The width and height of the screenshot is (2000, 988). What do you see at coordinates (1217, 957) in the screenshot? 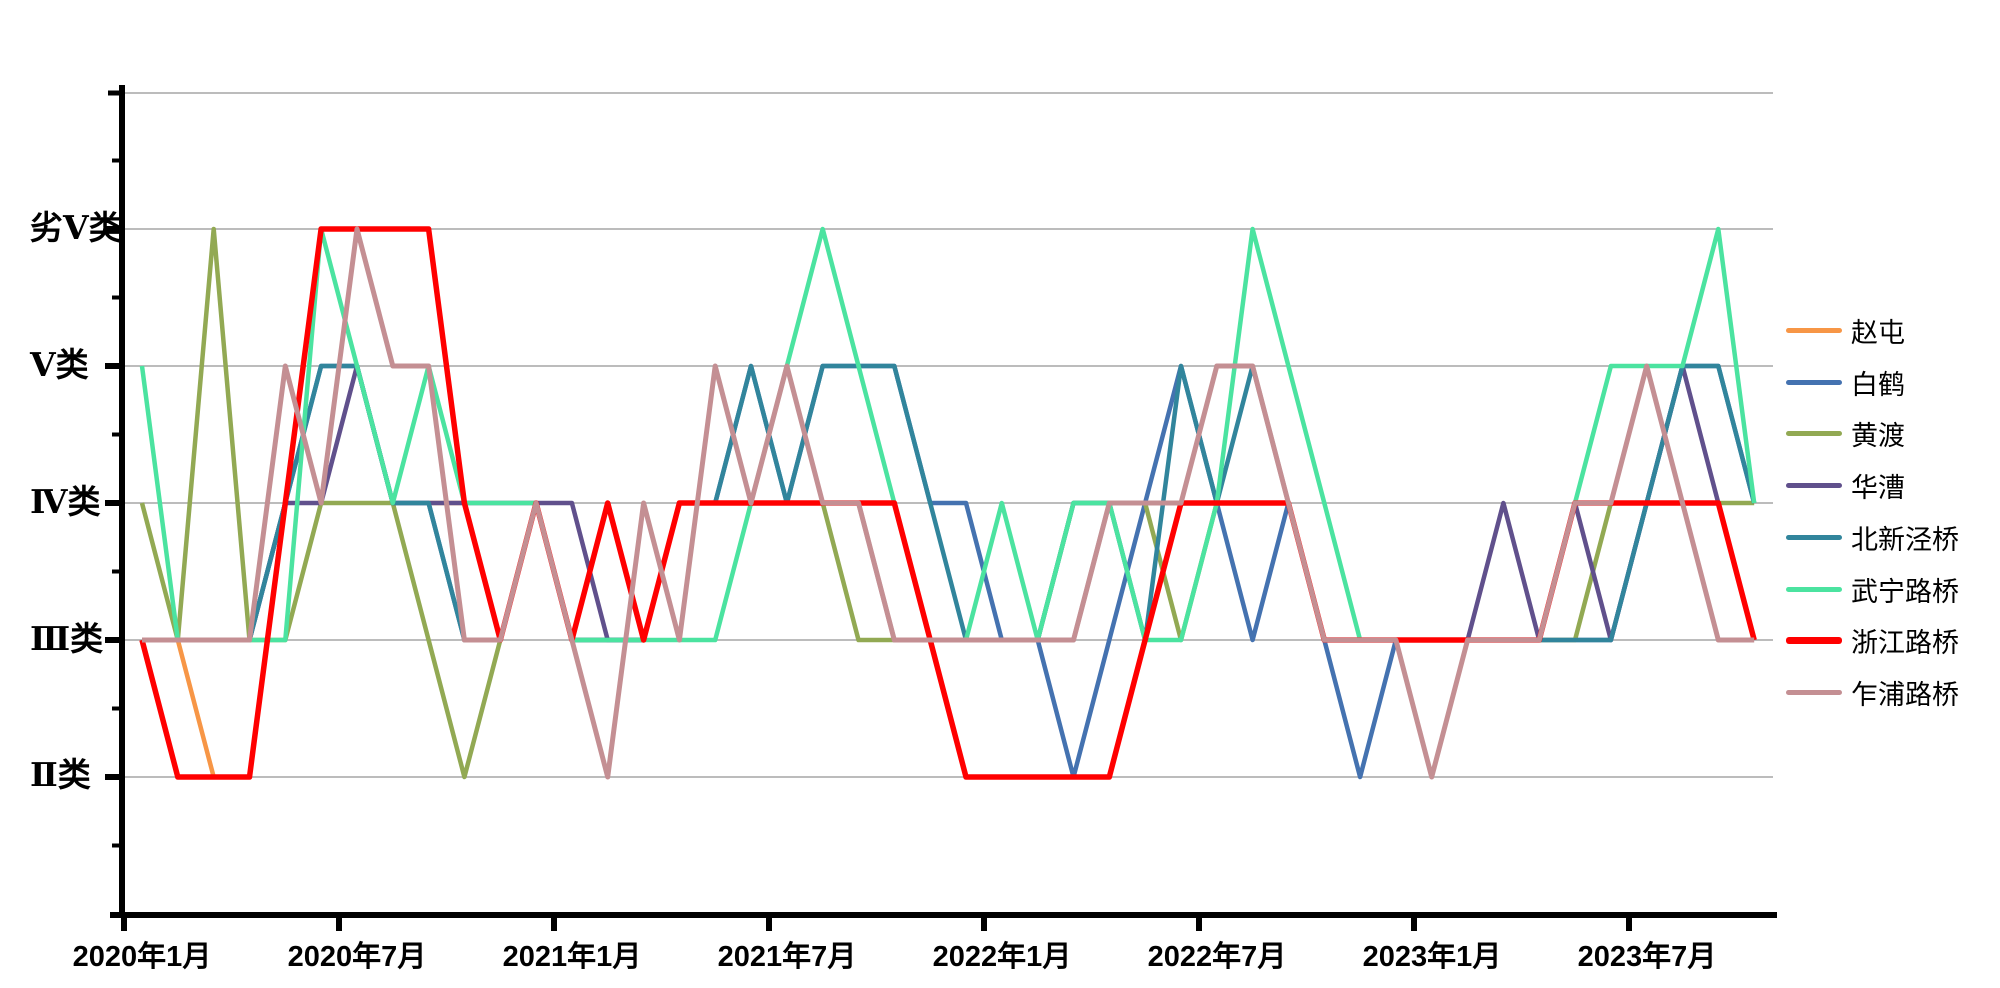
I see `x-tick-label-2022-07: 2022年7月` at bounding box center [1217, 957].